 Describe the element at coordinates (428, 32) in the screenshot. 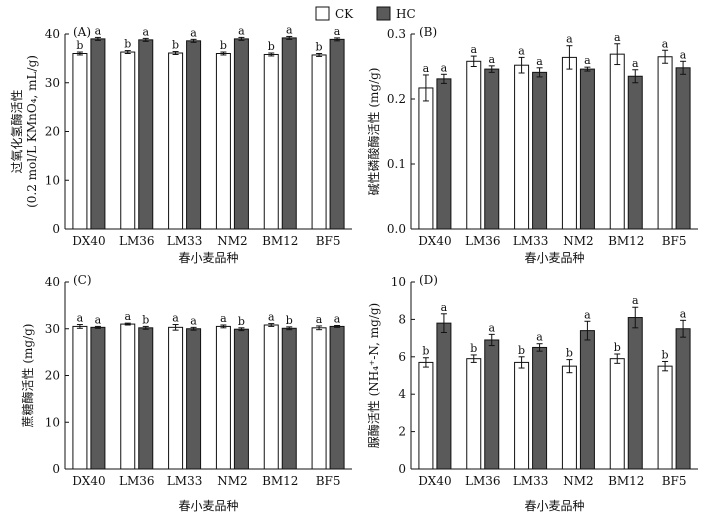

I see `panel-label: (B)` at that location.